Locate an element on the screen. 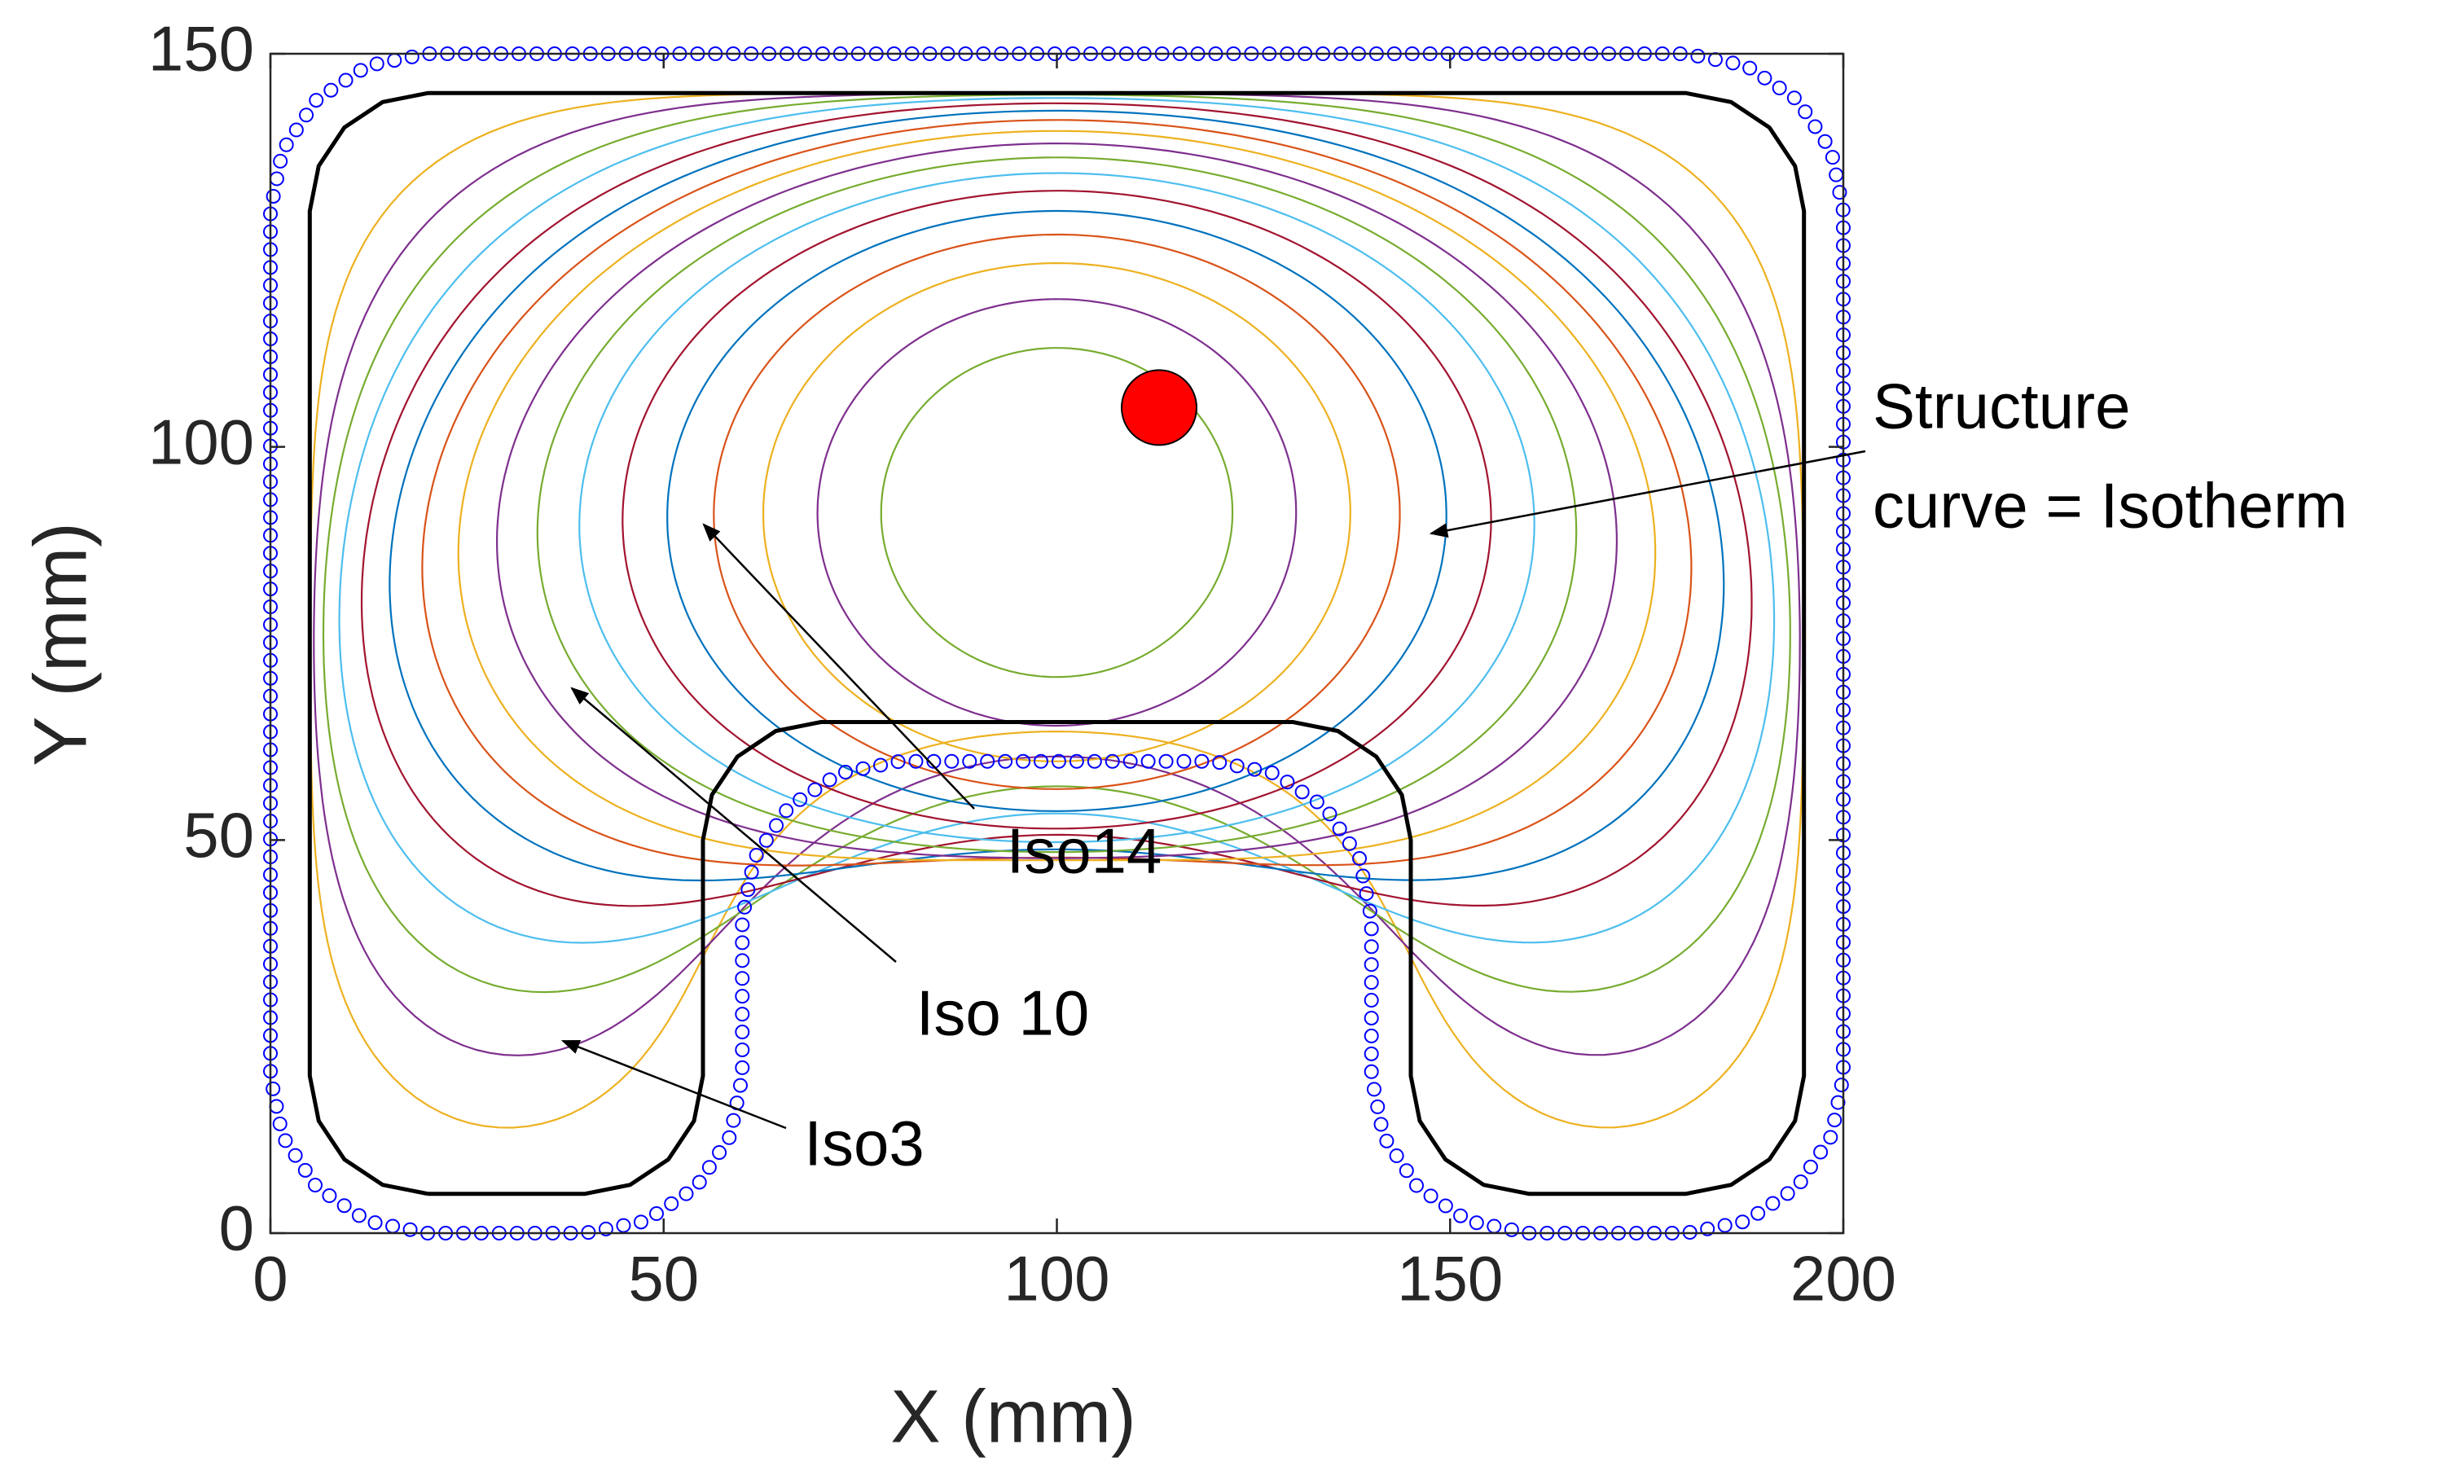 Image resolution: width=2464 pixels, height=1484 pixels. annotation: Iso 10 is located at coordinates (1003, 1013).